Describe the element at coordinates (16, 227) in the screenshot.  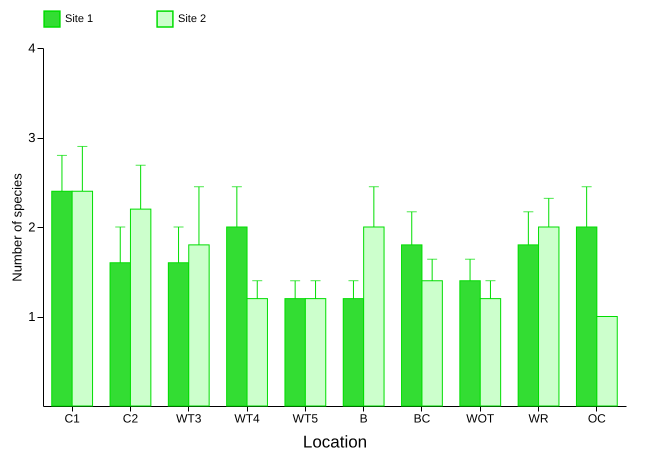
I see `y-axis-title: Number of species` at that location.